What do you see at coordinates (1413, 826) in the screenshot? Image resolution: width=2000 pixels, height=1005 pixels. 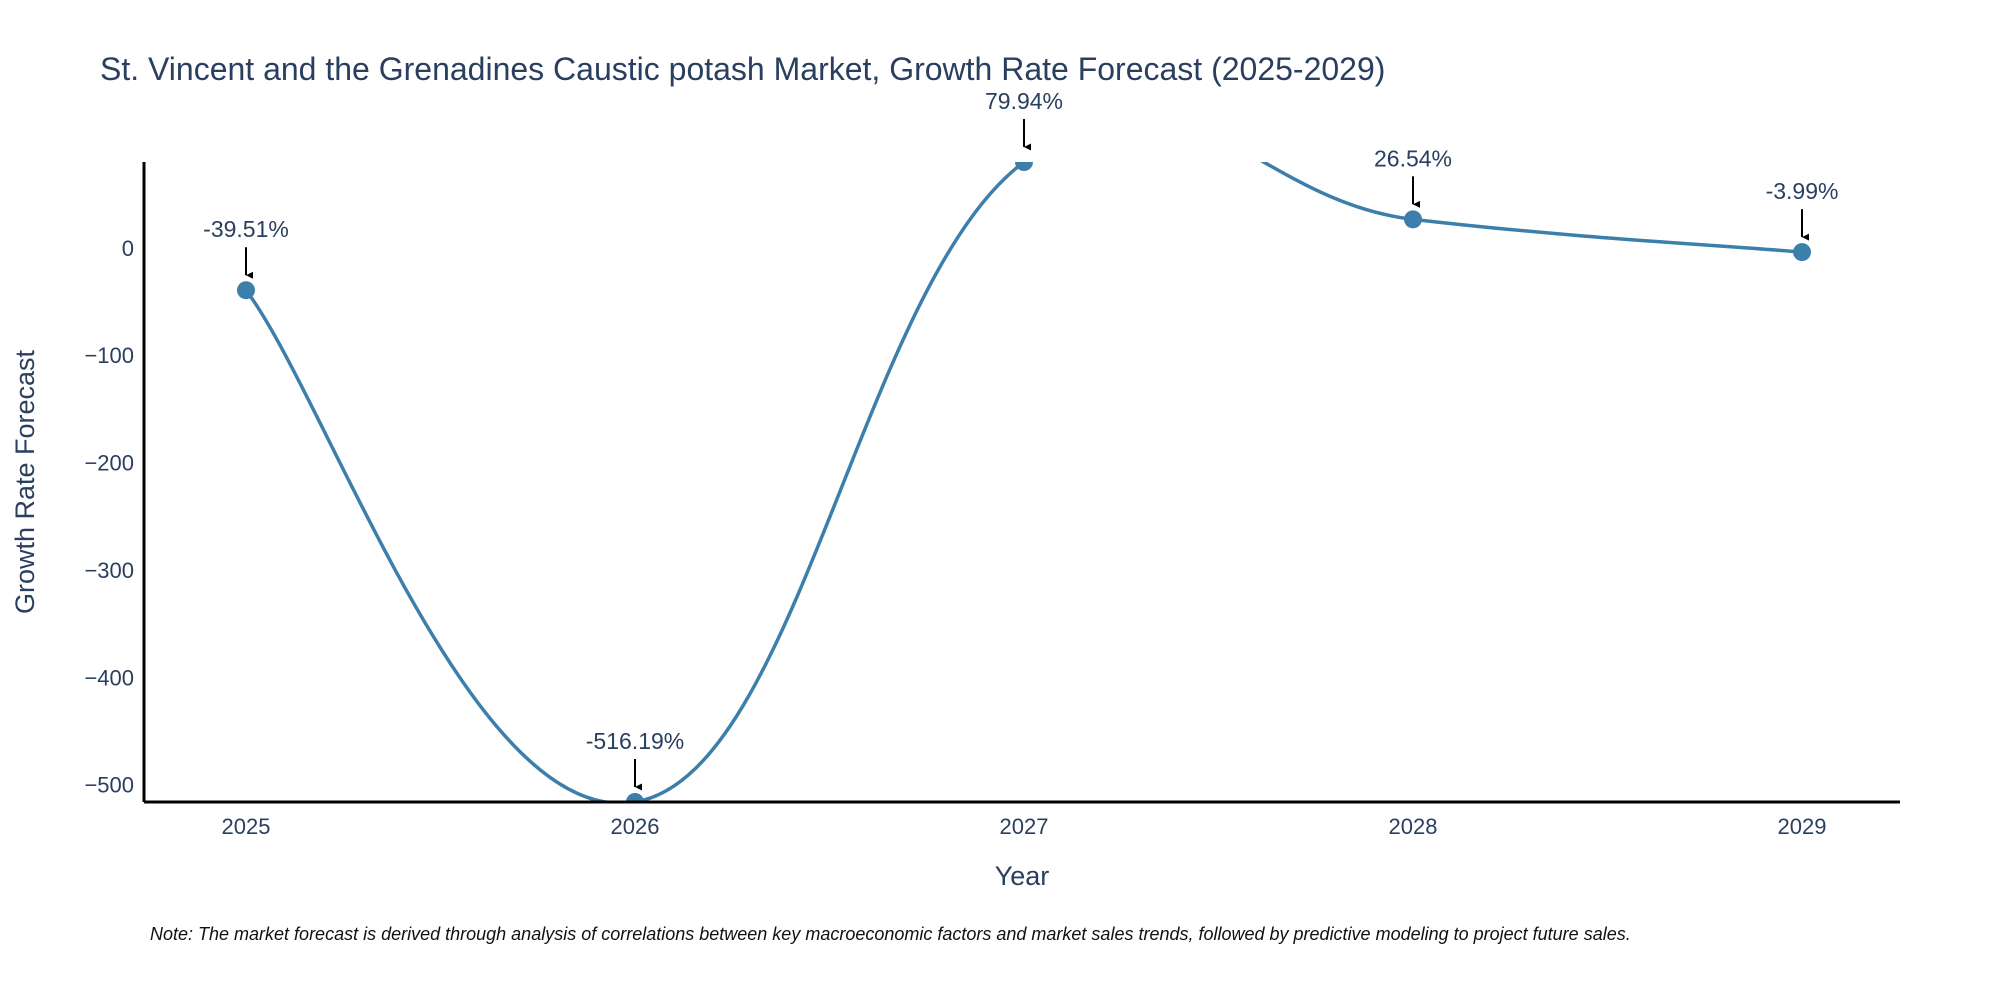 I see `x-tick-label-2028: 2028` at bounding box center [1413, 826].